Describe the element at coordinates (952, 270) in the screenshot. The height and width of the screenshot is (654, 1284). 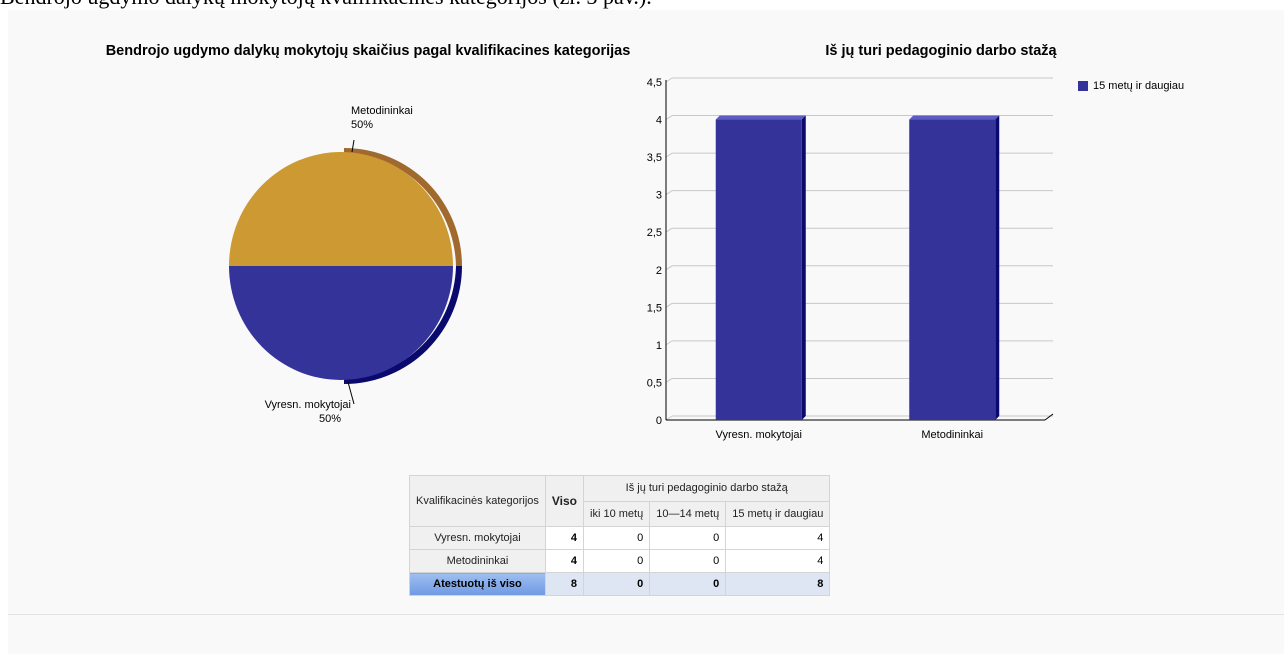
I see `bar-metodininkai` at that location.